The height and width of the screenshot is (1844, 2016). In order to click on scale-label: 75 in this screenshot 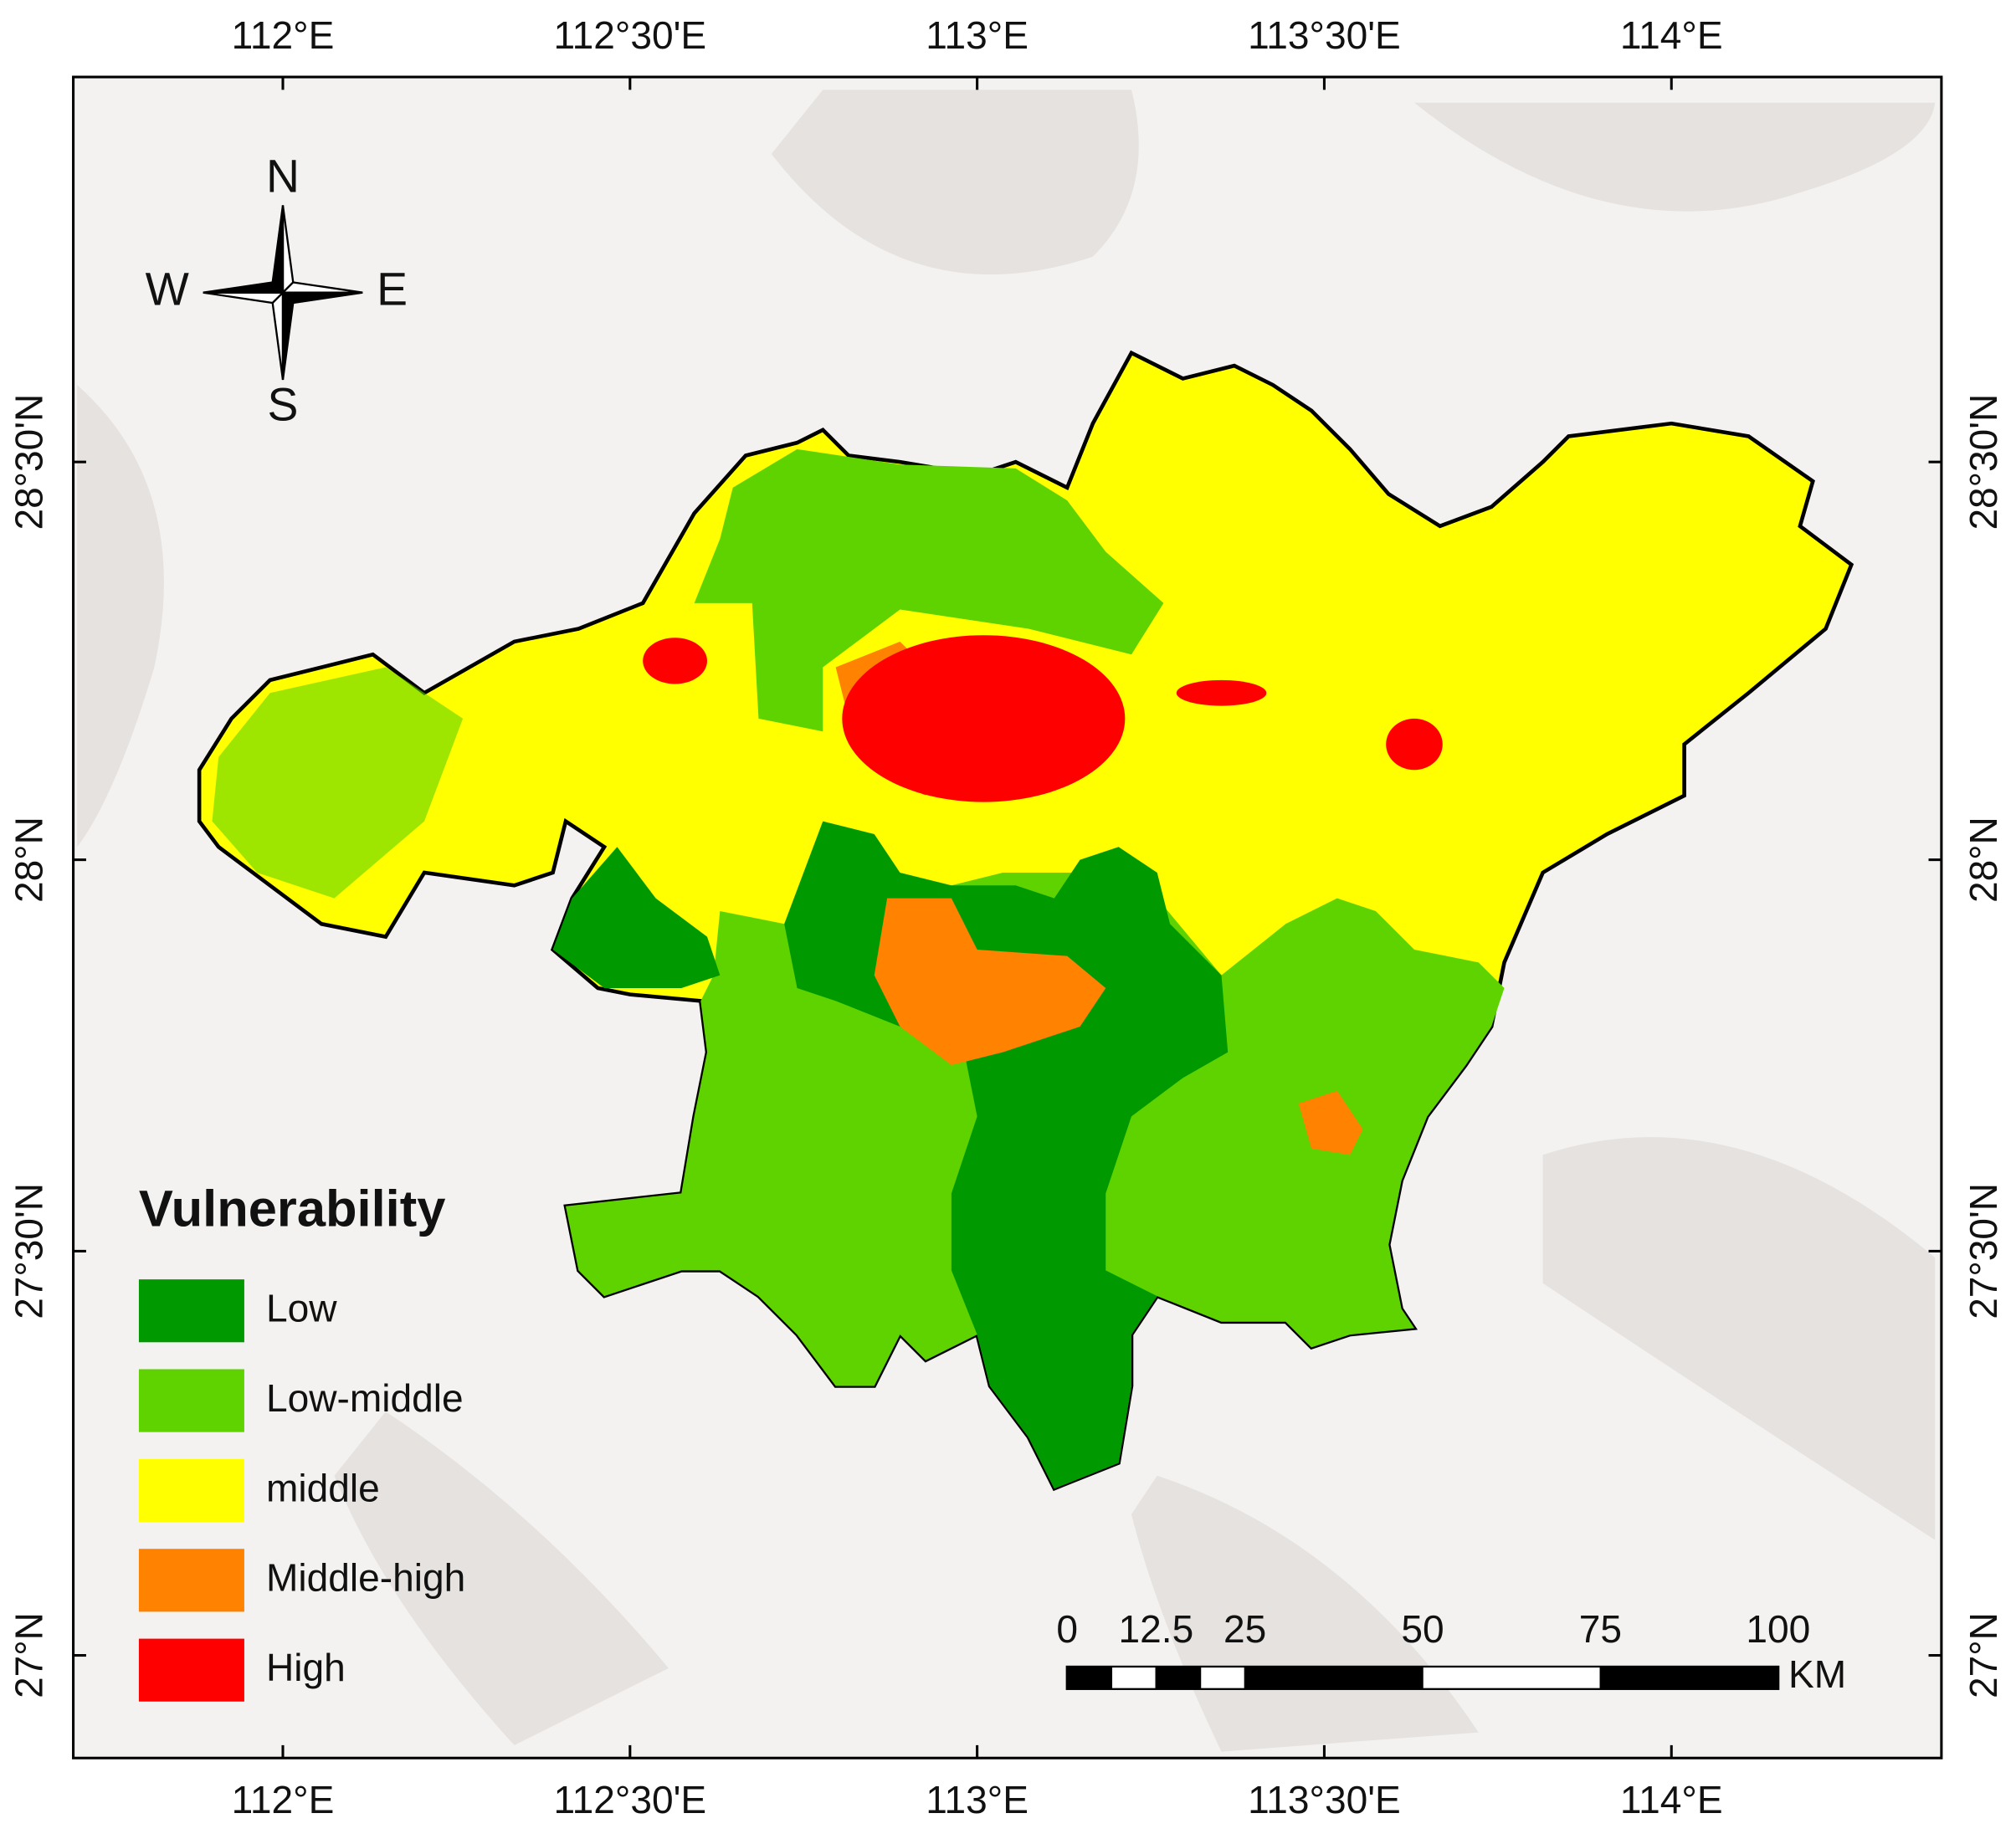, I will do `click(1601, 1629)`.